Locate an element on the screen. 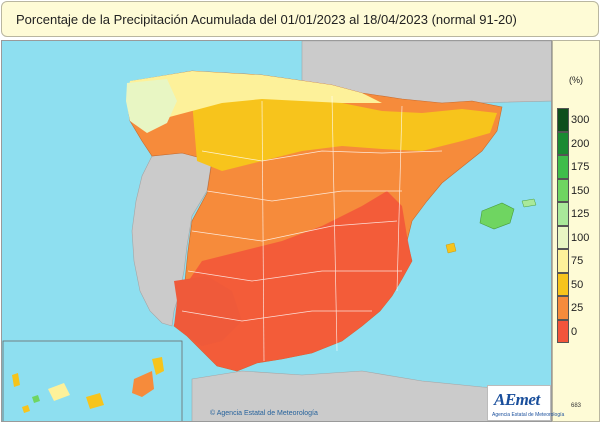 The width and height of the screenshot is (602, 424). legend-label-200: 200 is located at coordinates (580, 143).